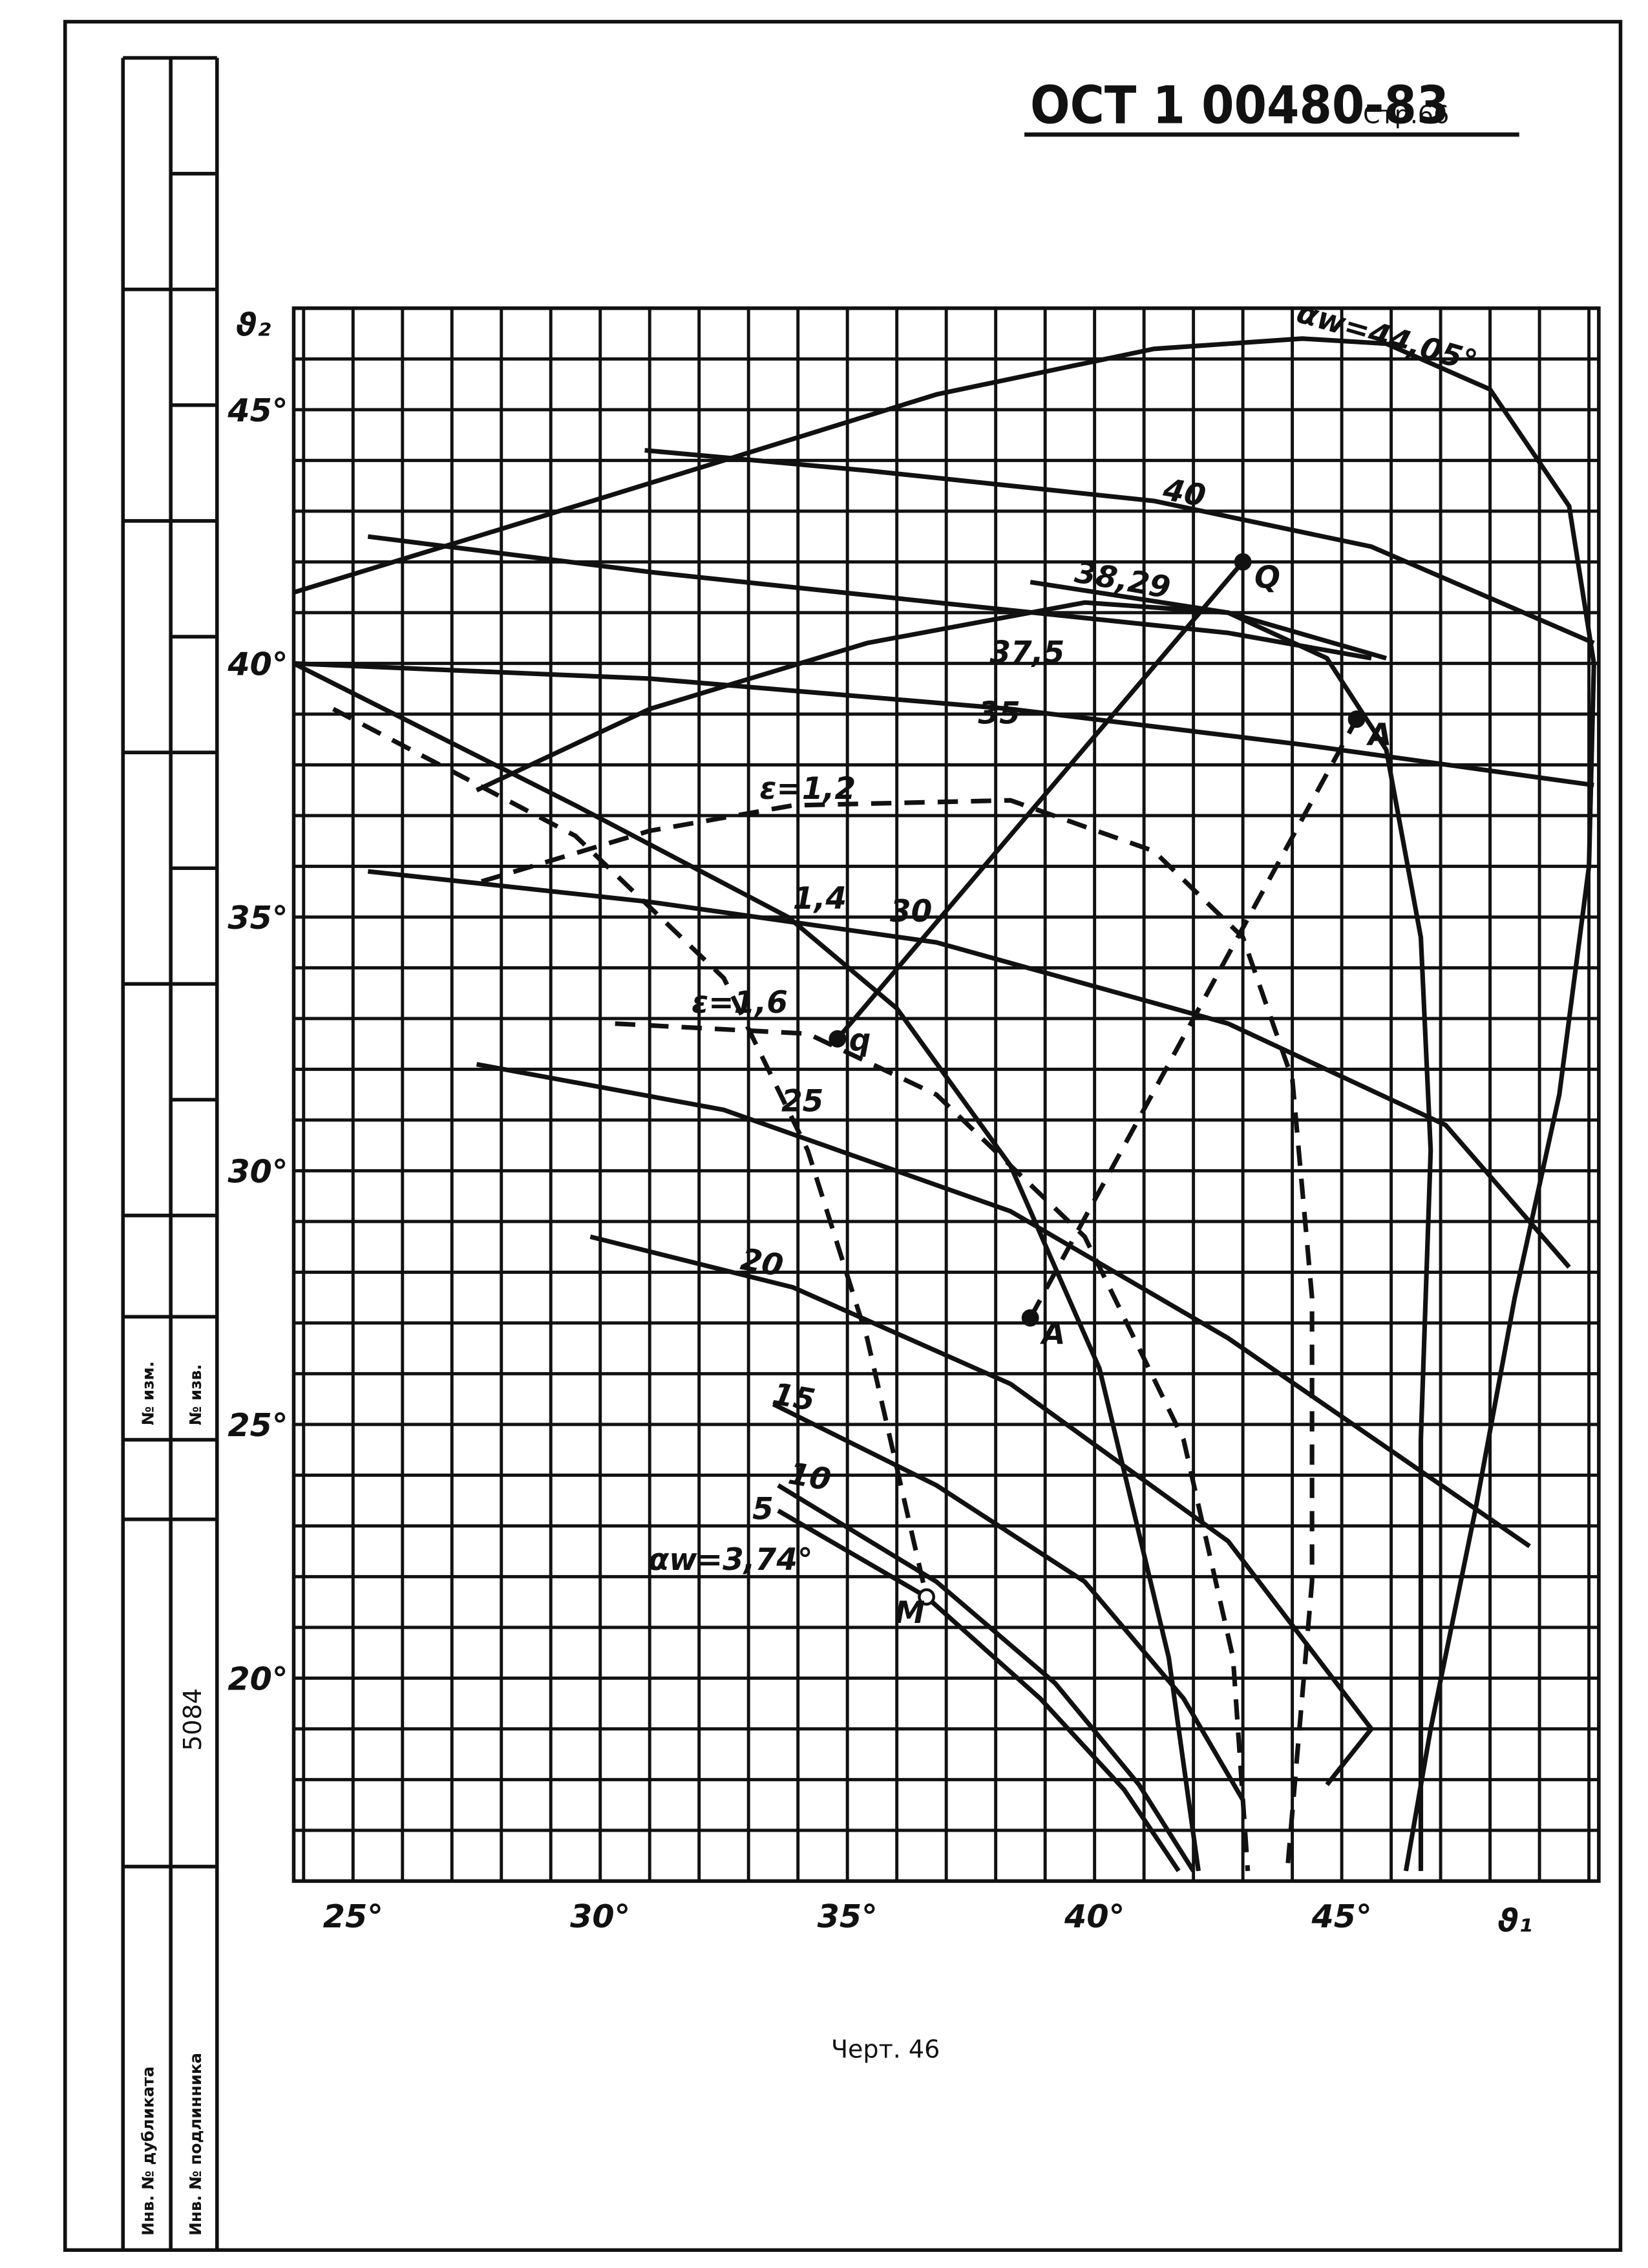 This screenshot has height=2268, width=1648. Describe the element at coordinates (353, 1916) in the screenshot. I see `x-tick-label: 25°` at that location.